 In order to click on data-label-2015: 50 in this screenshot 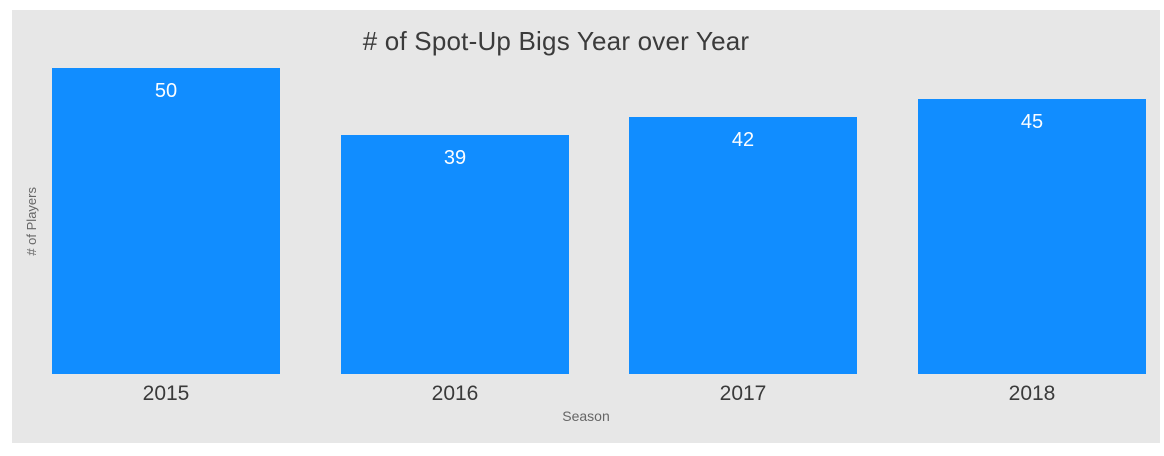, I will do `click(166, 91)`.